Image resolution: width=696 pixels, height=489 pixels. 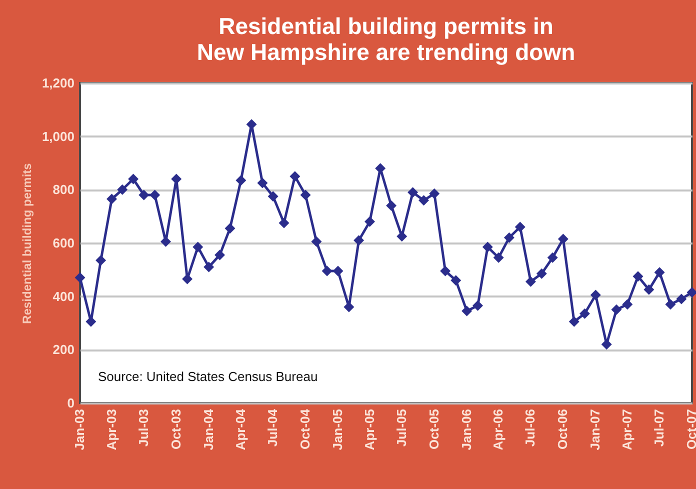 I want to click on x-tick-label: Jul-04, so click(x=272, y=427).